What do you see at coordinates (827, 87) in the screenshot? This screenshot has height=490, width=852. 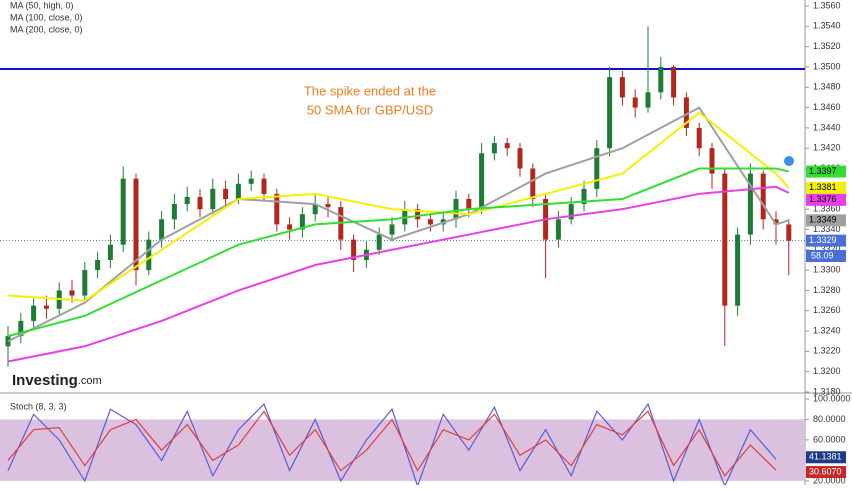 I see `y-tick-label: 1.3480` at bounding box center [827, 87].